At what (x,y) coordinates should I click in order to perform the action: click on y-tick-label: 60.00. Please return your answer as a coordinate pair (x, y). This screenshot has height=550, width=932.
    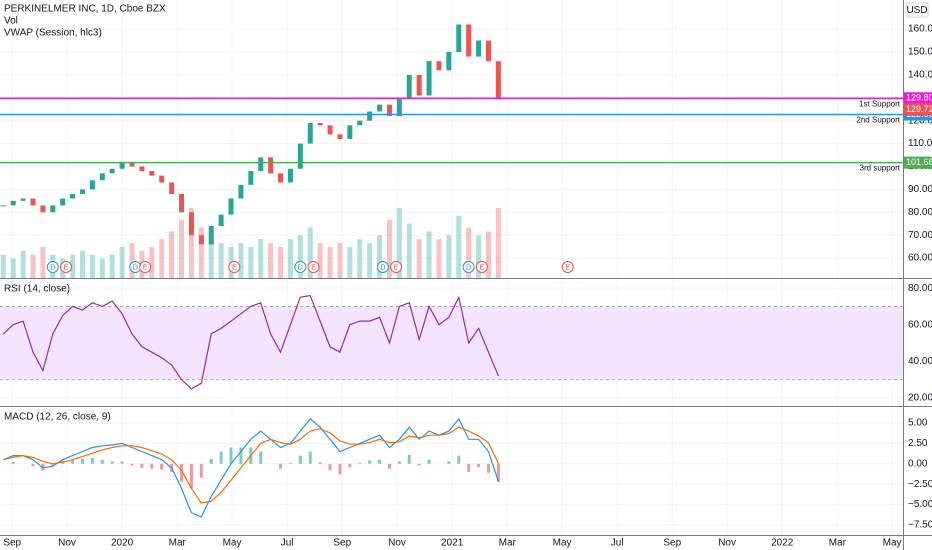
    Looking at the image, I should click on (920, 324).